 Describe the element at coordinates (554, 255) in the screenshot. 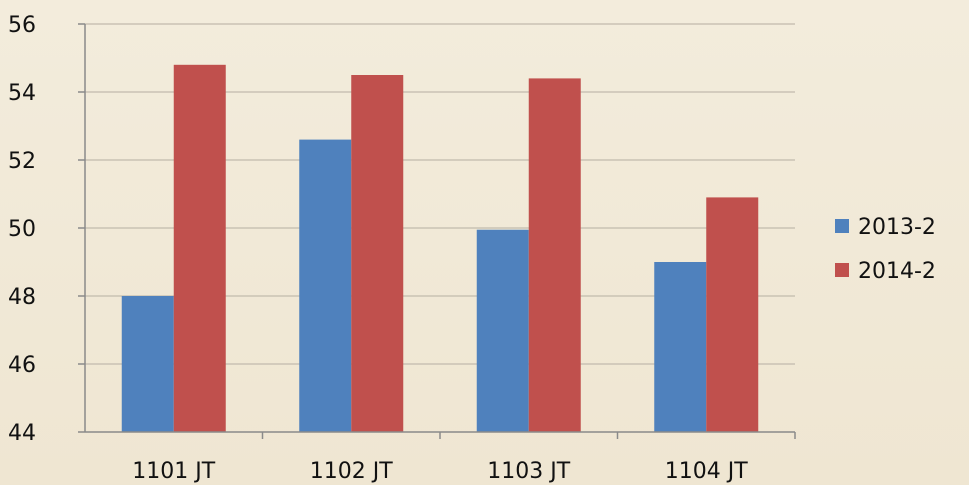

I see `bar-2014-2-1103-JT` at that location.